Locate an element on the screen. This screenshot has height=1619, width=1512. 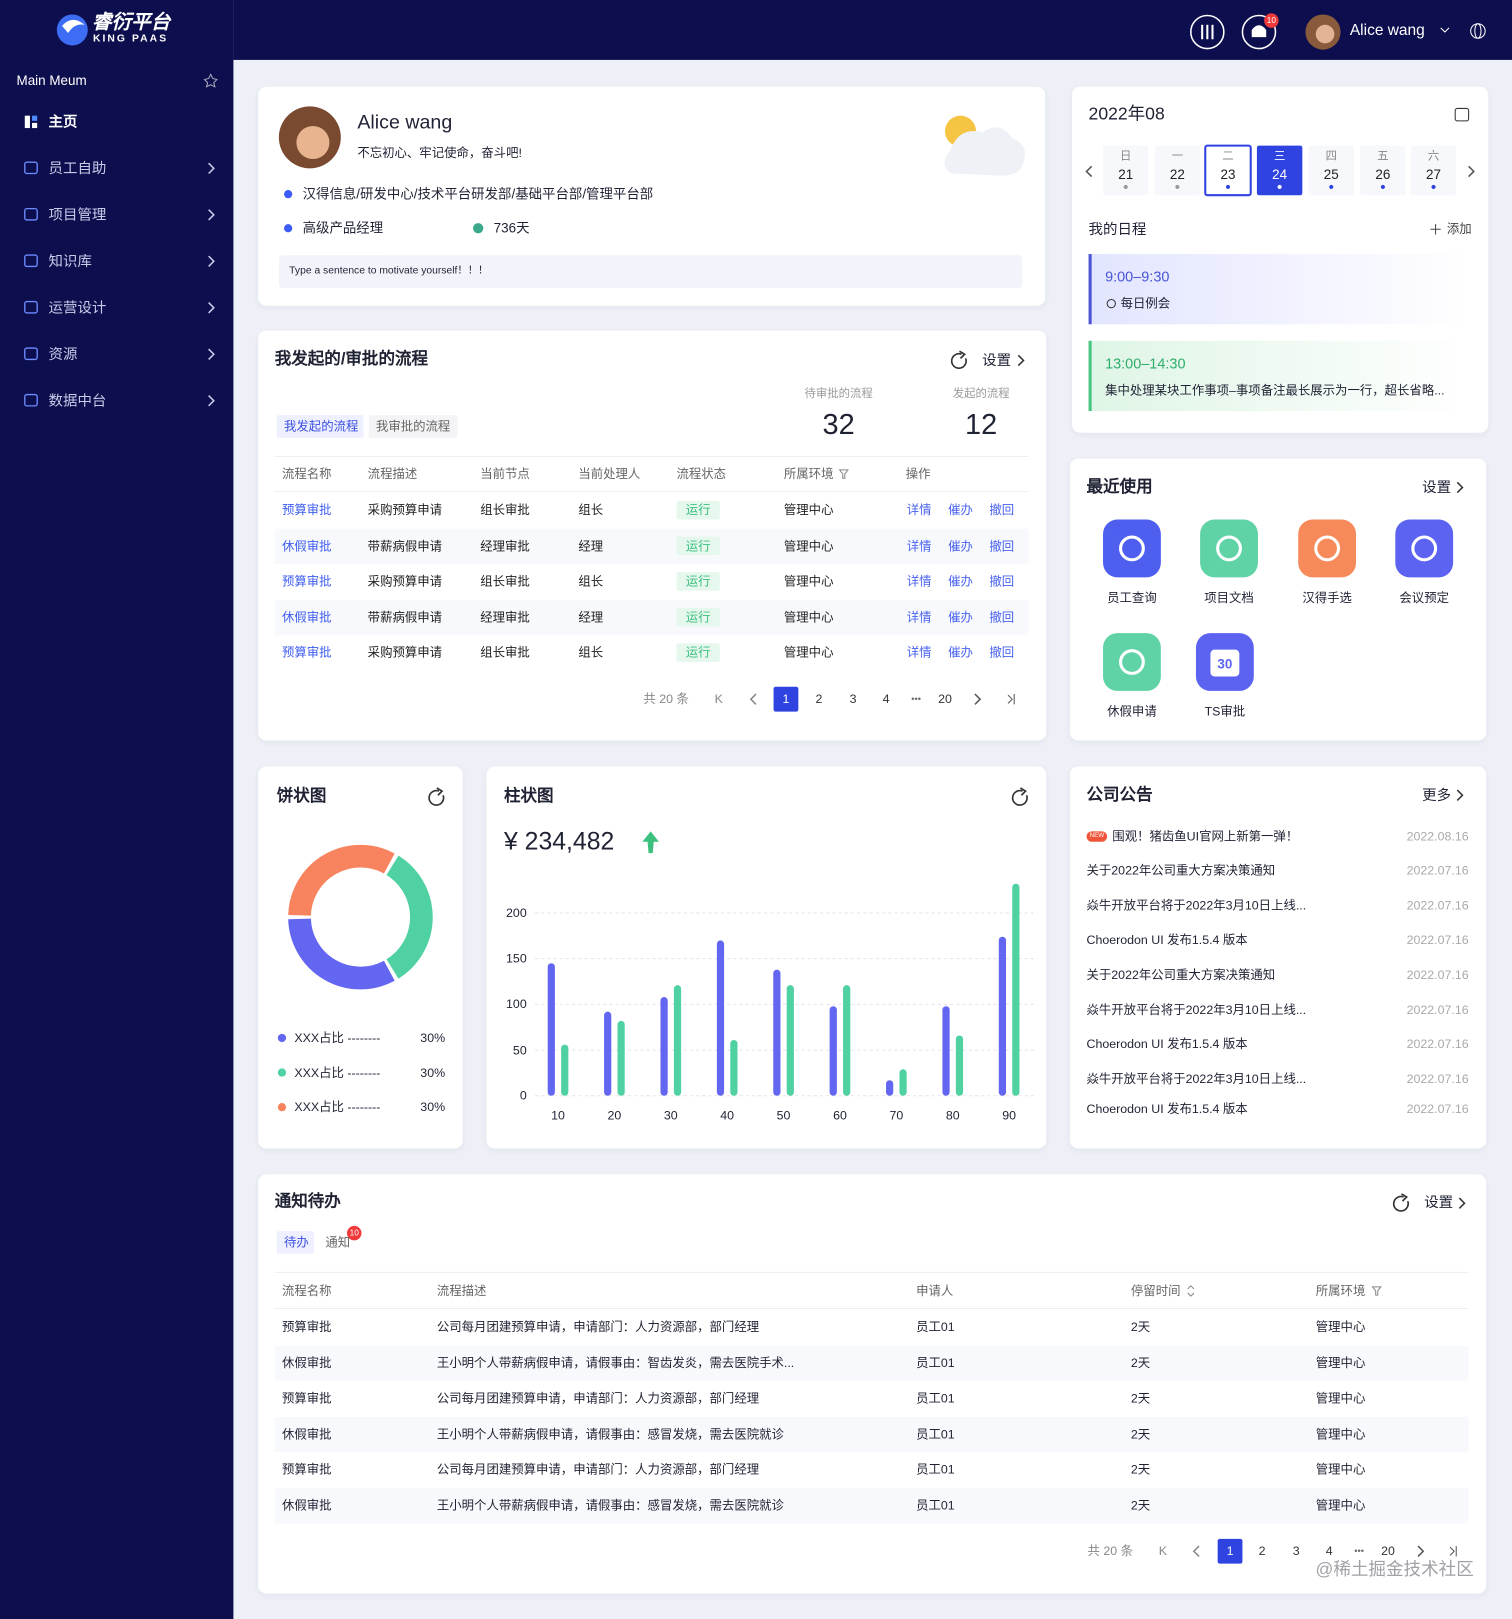
date: 25 is located at coordinates (1331, 174).